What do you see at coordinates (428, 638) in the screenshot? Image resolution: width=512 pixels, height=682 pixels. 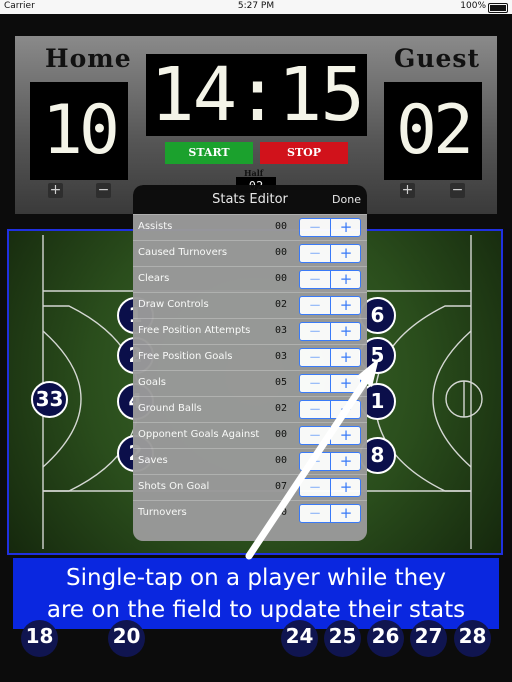 I see `bench-player: 27` at bounding box center [428, 638].